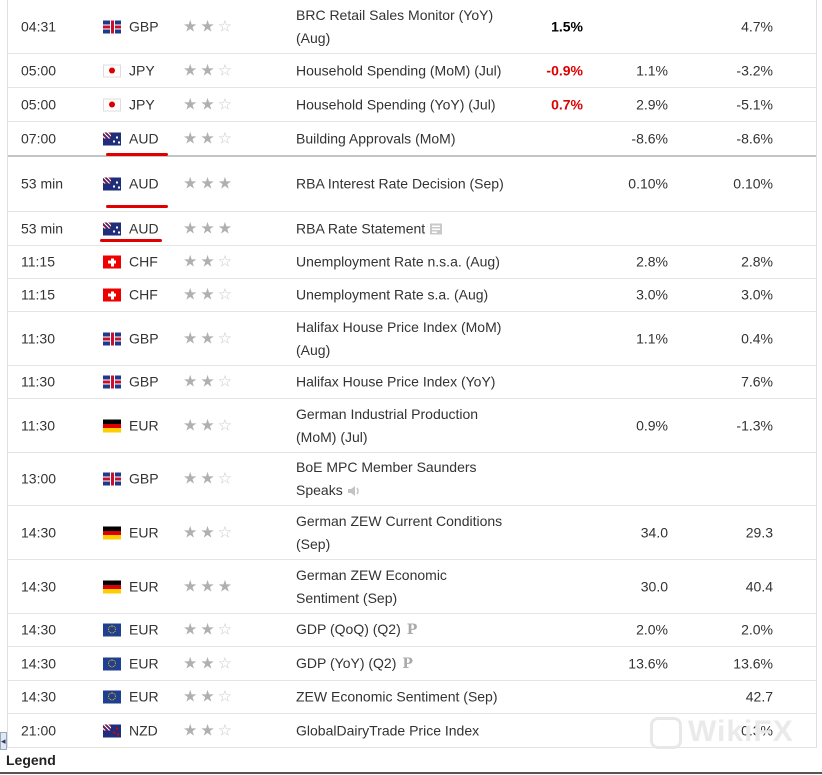 This screenshot has width=822, height=775. I want to click on event-name: RBA Interest Rate Decision (Sep), so click(403, 184).